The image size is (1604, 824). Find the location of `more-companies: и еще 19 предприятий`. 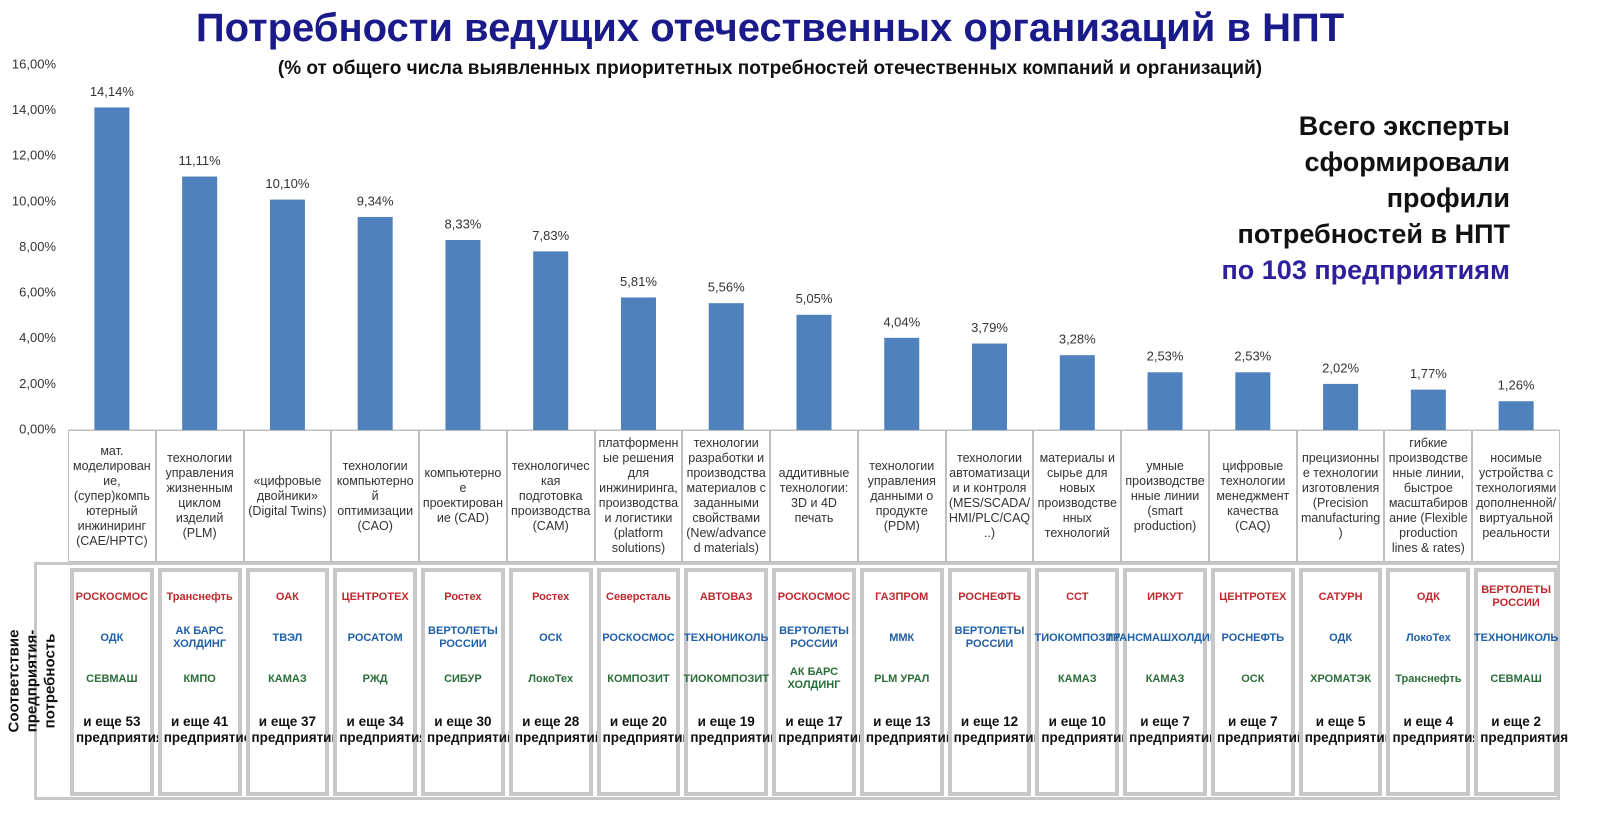

more-companies: и еще 19 предприятий is located at coordinates (734, 729).